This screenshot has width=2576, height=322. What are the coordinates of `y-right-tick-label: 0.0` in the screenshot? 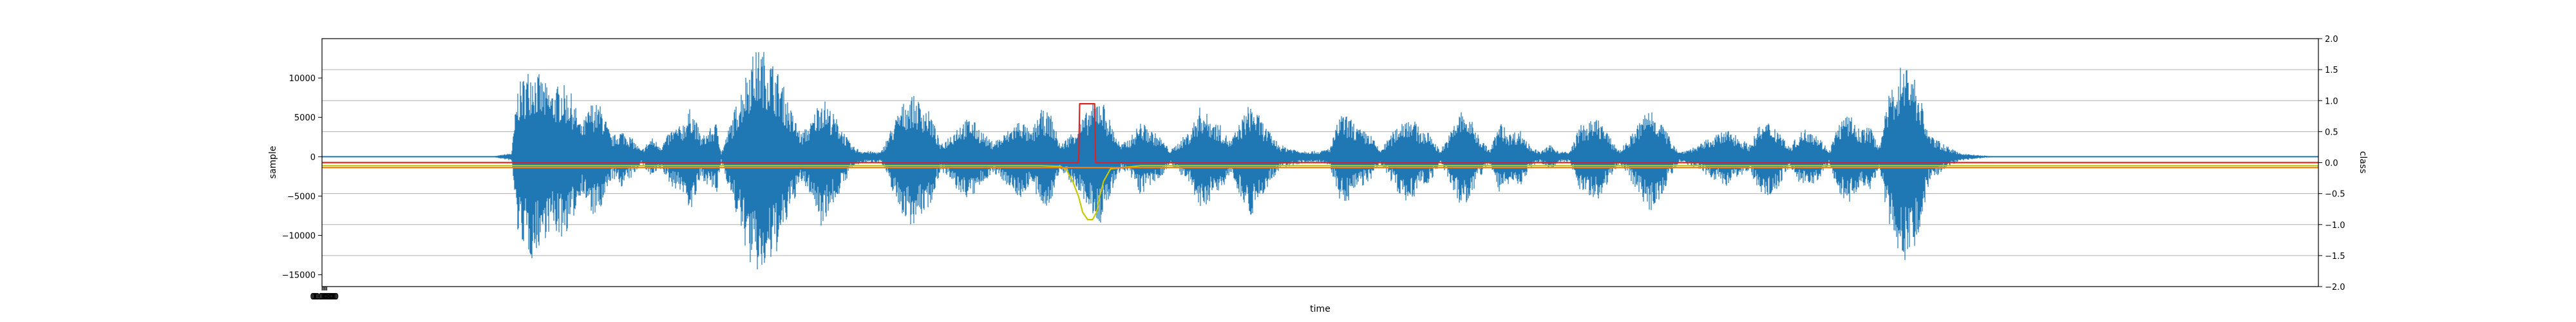 It's located at (2331, 164).